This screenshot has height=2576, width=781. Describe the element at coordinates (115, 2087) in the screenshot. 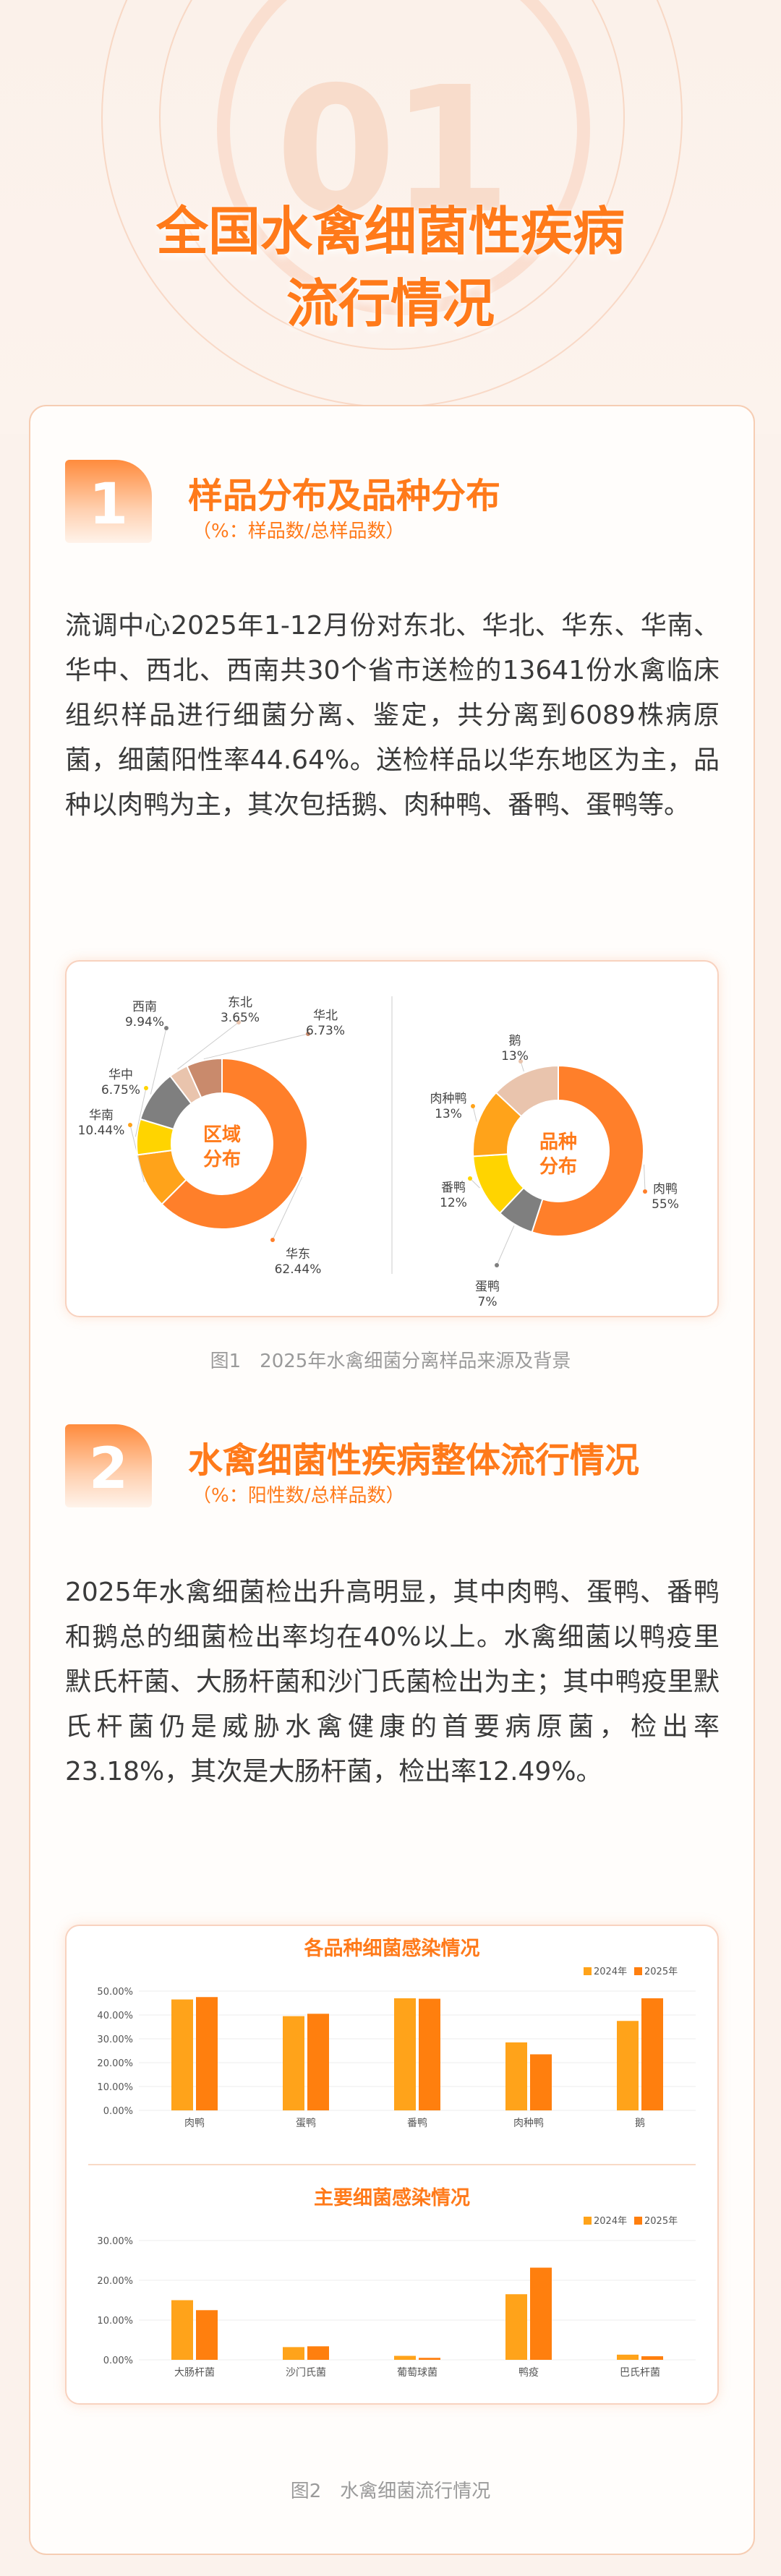

I see `breed-bar-ytick-1: 10.00%` at that location.